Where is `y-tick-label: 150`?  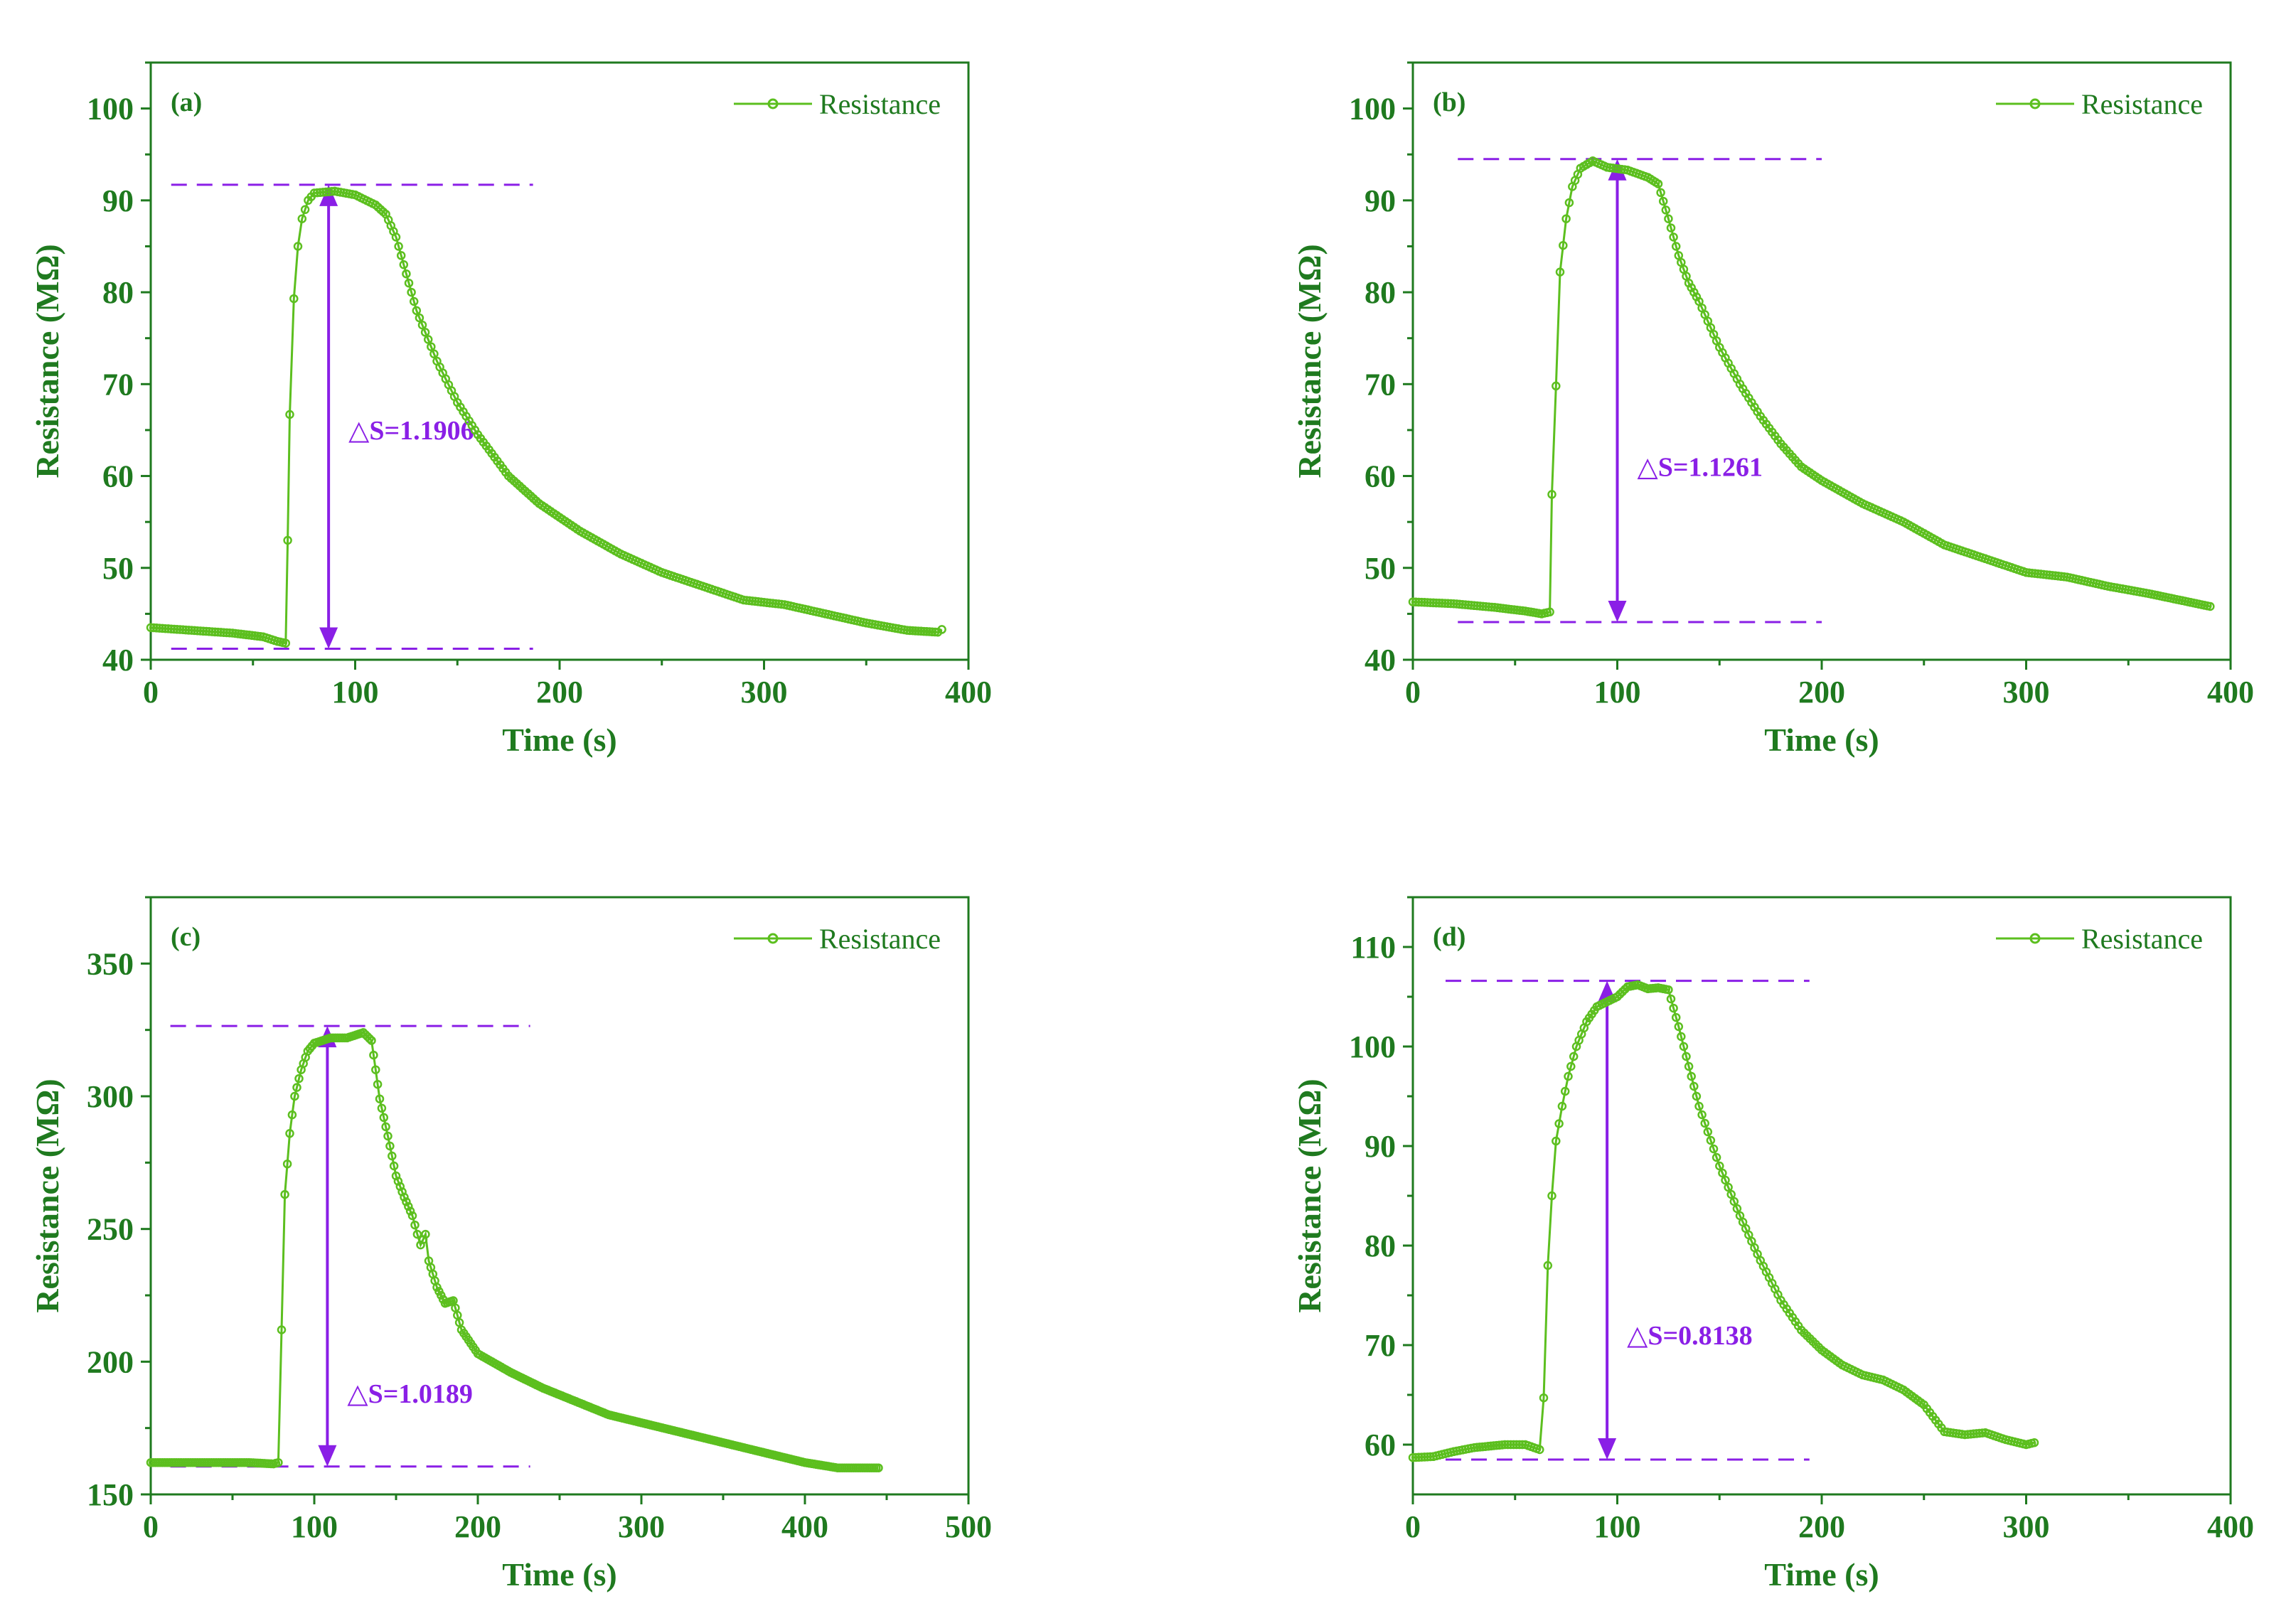 y-tick-label: 150 is located at coordinates (110, 1494).